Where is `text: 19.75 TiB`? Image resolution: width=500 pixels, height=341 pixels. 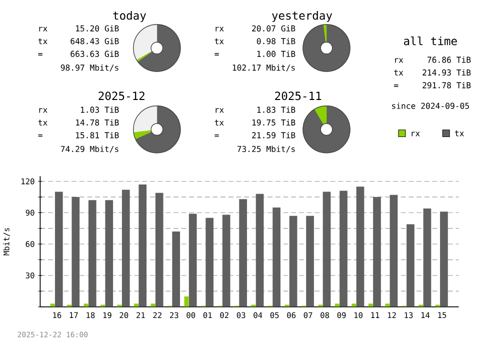
text: 19.75 TiB is located at coordinates (274, 122).